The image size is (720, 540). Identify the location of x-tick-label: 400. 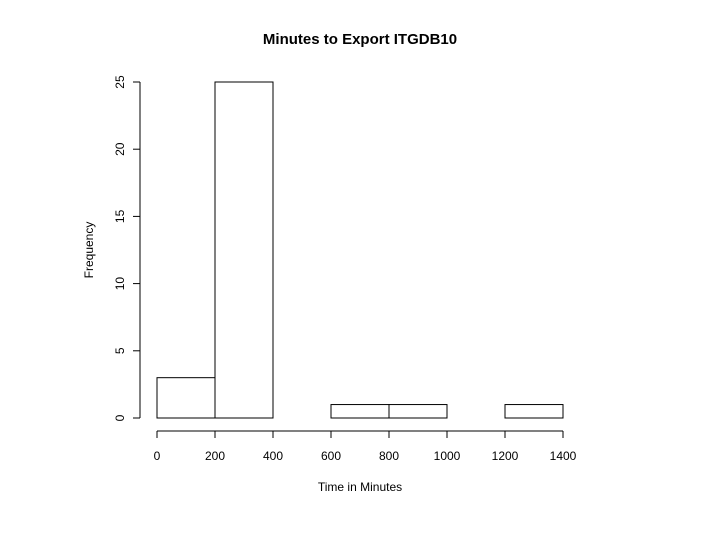
(273, 456).